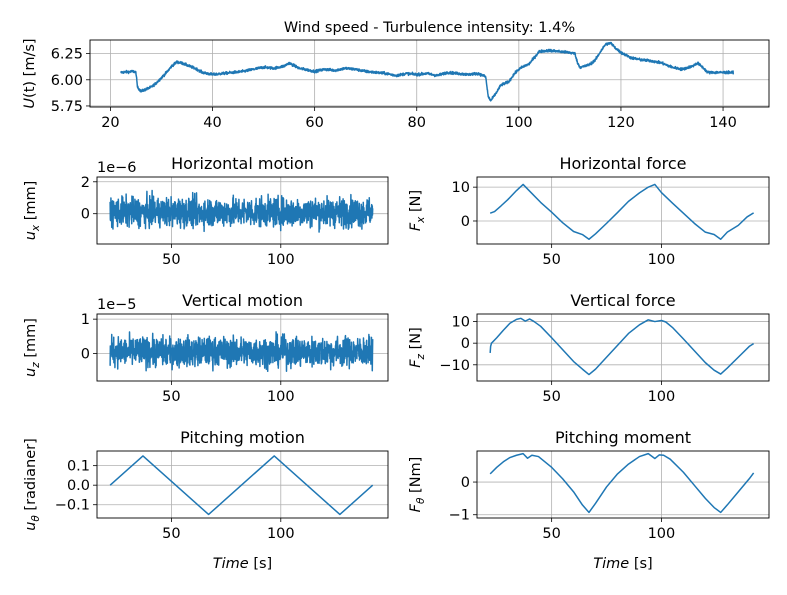  I want to click on series-line-ux, so click(241, 211).